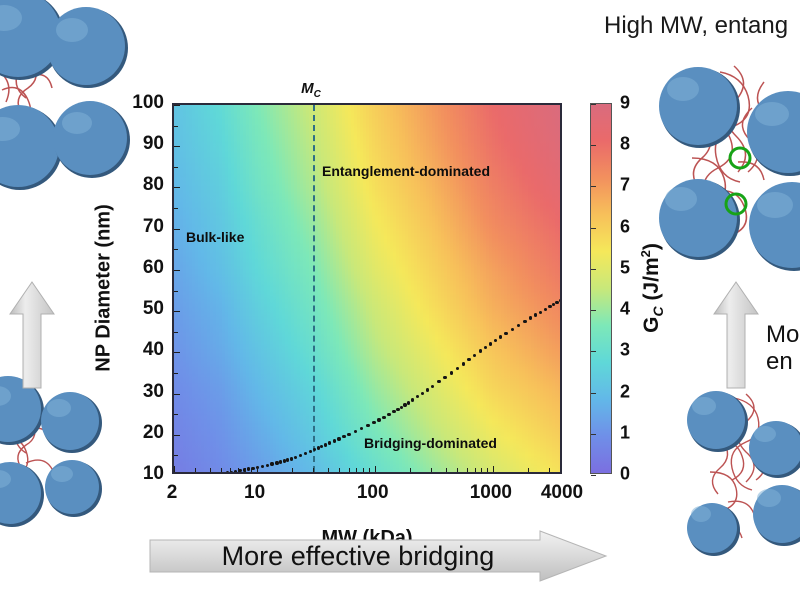 Image resolution: width=800 pixels, height=600 pixels. Describe the element at coordinates (625, 184) in the screenshot. I see `colorbar-tick-label: 7` at that location.